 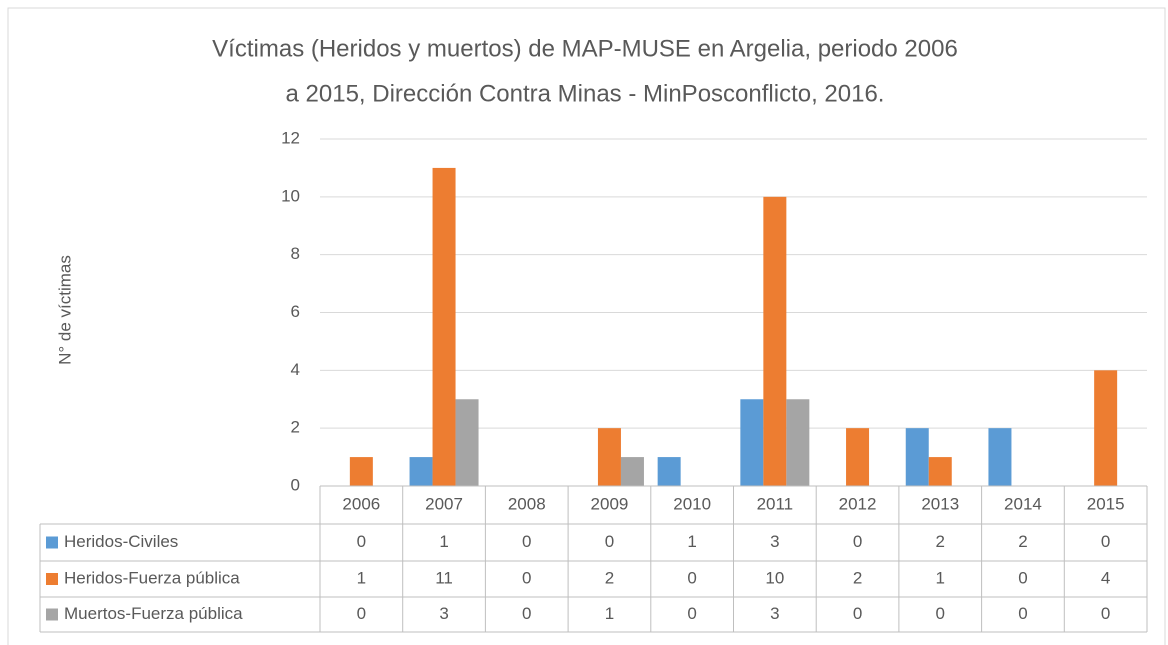 I want to click on legend-label: Muertos-Fuerza pública, so click(x=153, y=613).